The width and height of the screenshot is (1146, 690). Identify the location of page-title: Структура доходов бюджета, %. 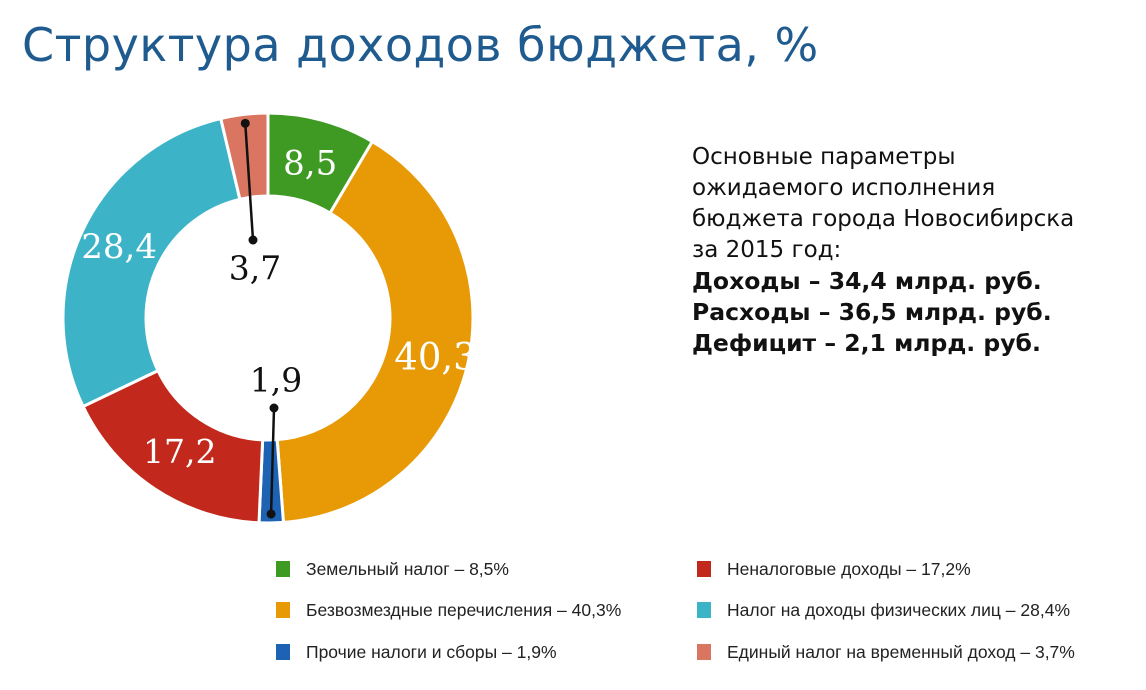
(420, 45).